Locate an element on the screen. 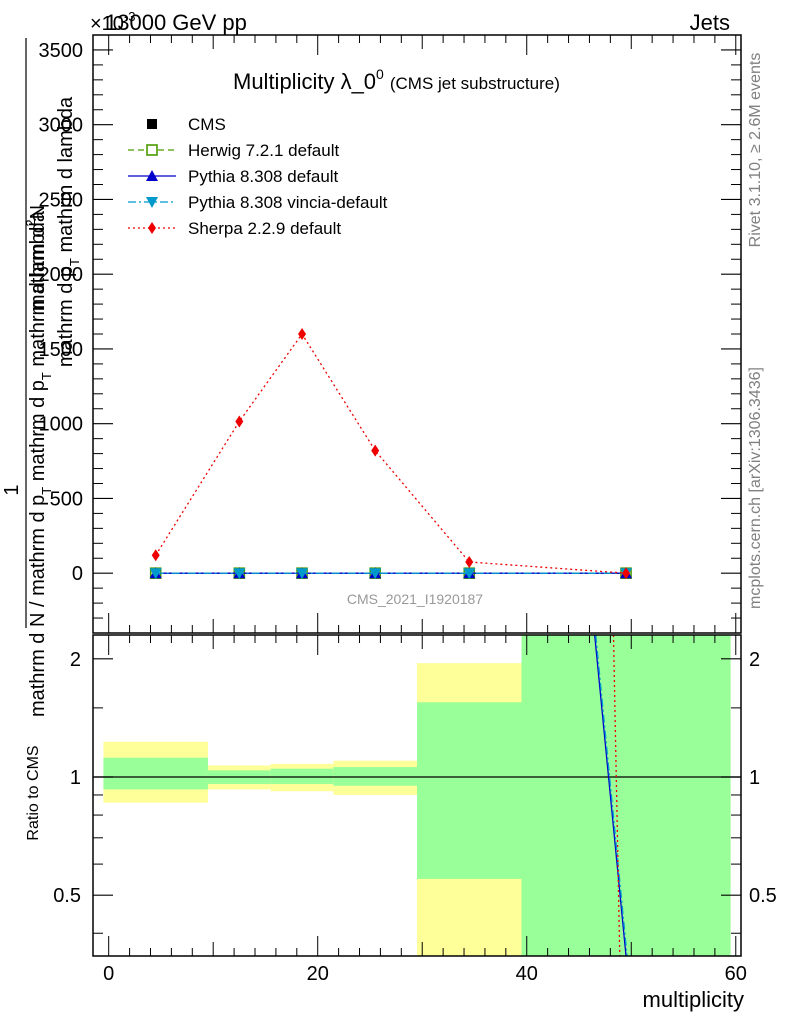  y-tick-label: 1500 is located at coordinates (61, 350).